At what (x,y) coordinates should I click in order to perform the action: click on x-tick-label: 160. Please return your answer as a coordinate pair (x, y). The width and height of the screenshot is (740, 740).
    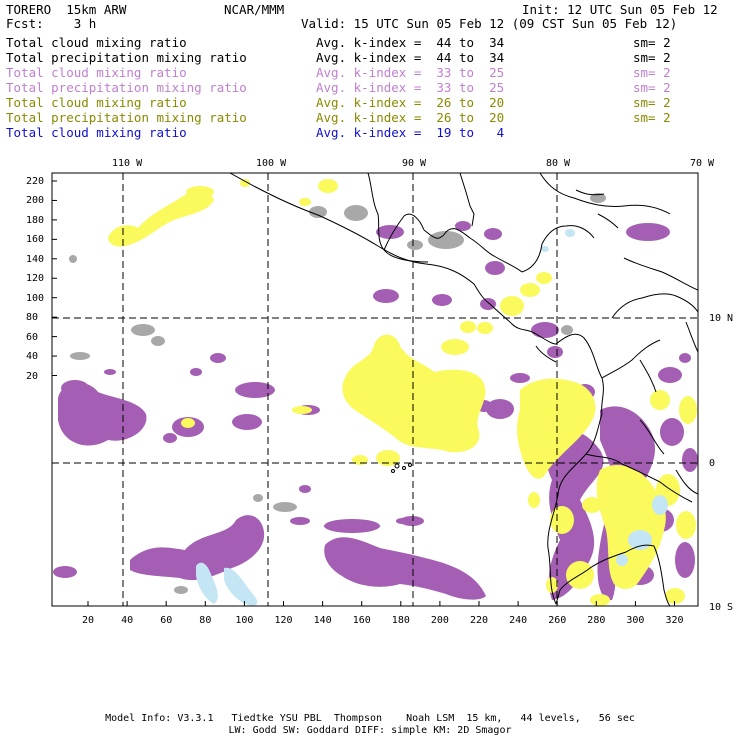
    Looking at the image, I should click on (361, 620).